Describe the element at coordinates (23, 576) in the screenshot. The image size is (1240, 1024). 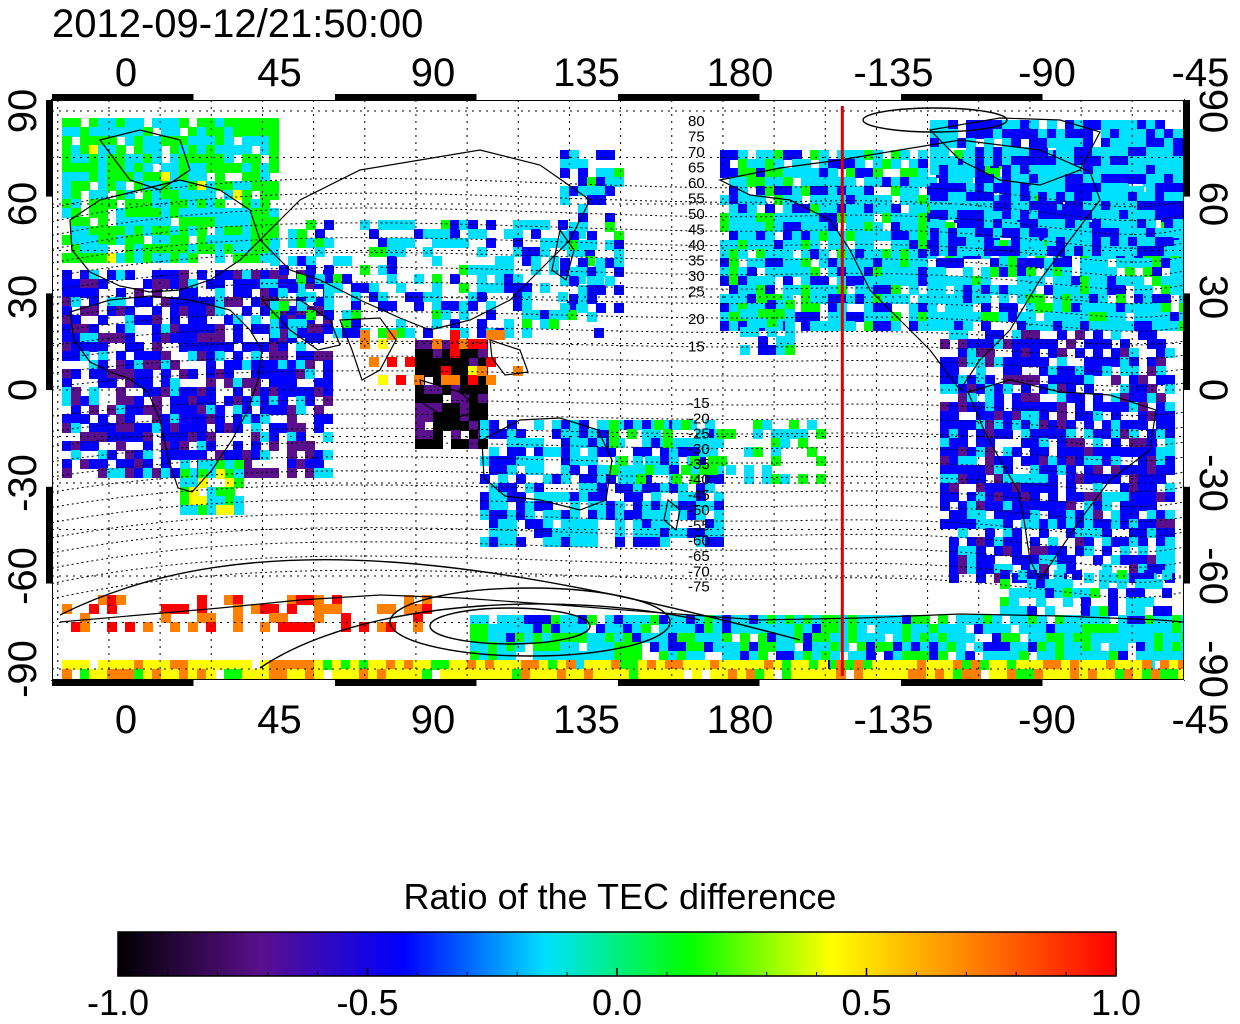
I see `left-lat-label: -60` at that location.